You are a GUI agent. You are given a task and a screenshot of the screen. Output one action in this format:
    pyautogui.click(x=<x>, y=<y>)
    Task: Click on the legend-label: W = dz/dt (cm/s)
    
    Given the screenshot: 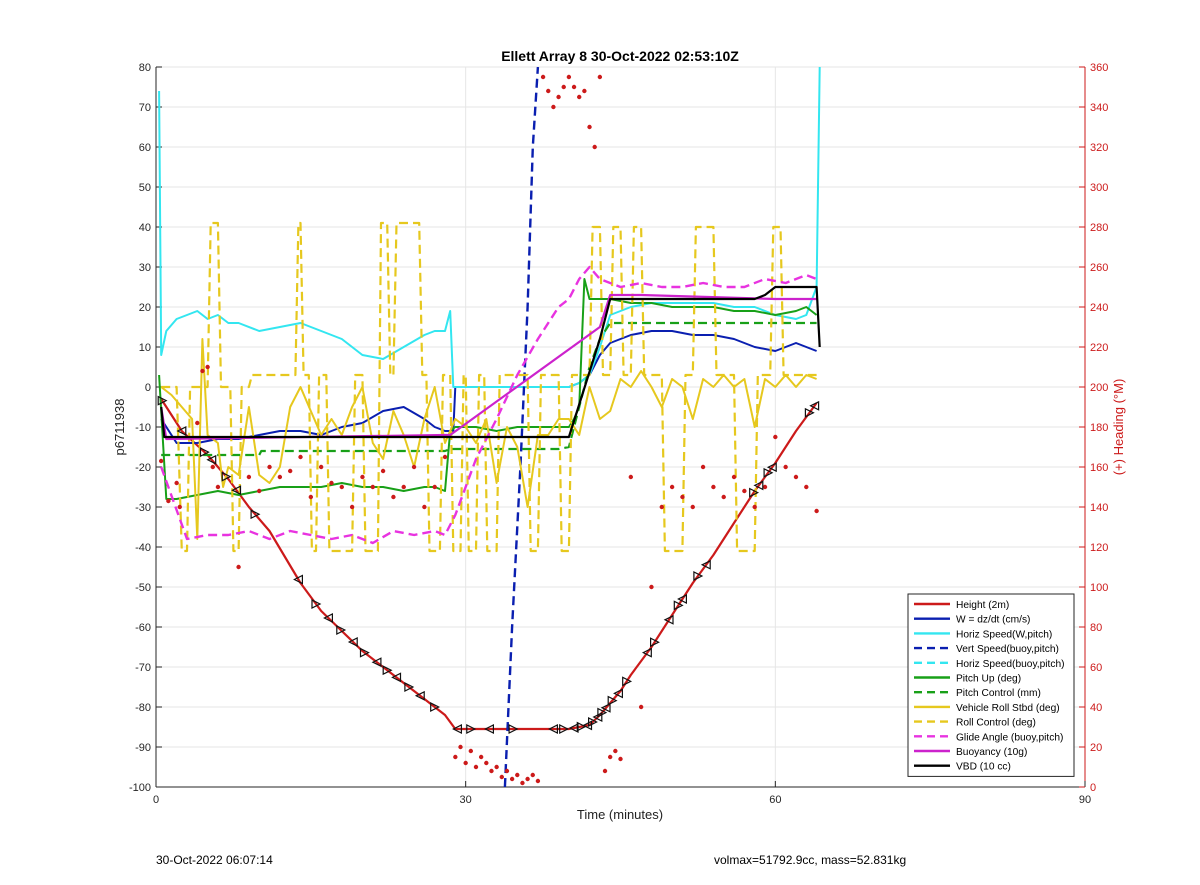 What is the action you would take?
    pyautogui.click(x=993, y=620)
    